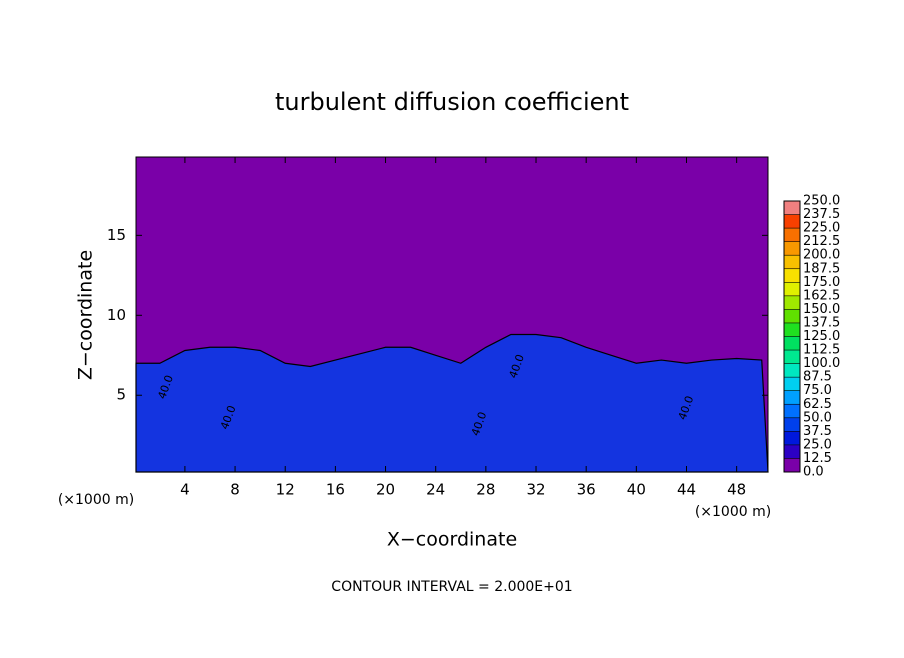  What do you see at coordinates (821, 214) in the screenshot?
I see `colorbar-label: 237.5` at bounding box center [821, 214].